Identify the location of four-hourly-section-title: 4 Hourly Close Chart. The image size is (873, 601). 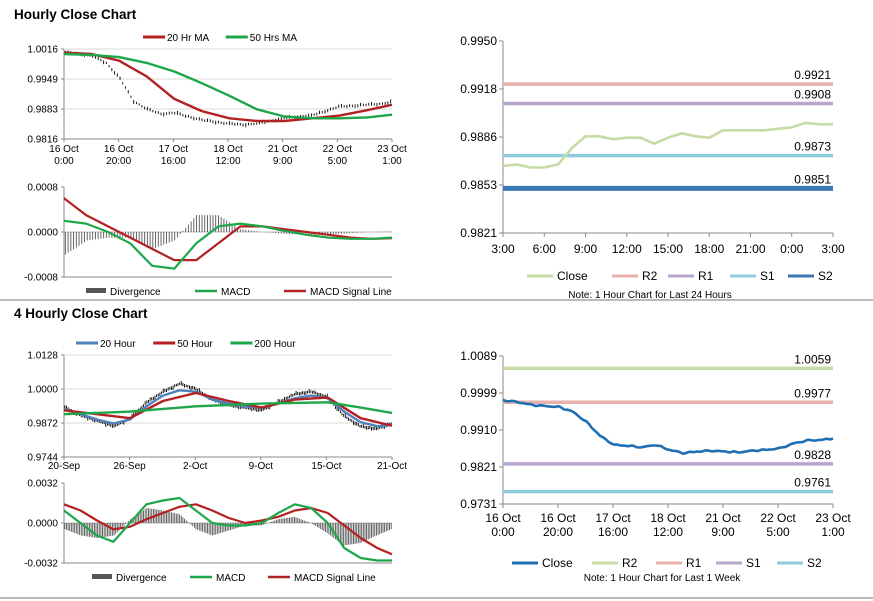
(81, 313).